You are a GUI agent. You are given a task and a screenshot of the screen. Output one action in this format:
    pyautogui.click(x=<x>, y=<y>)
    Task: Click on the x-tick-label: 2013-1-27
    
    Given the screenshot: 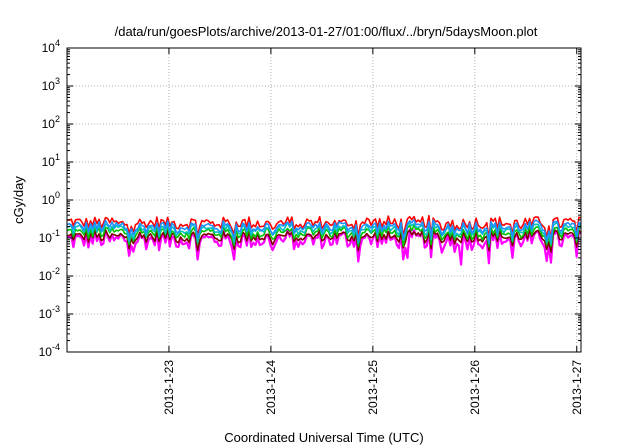 What is the action you would take?
    pyautogui.click(x=577, y=387)
    